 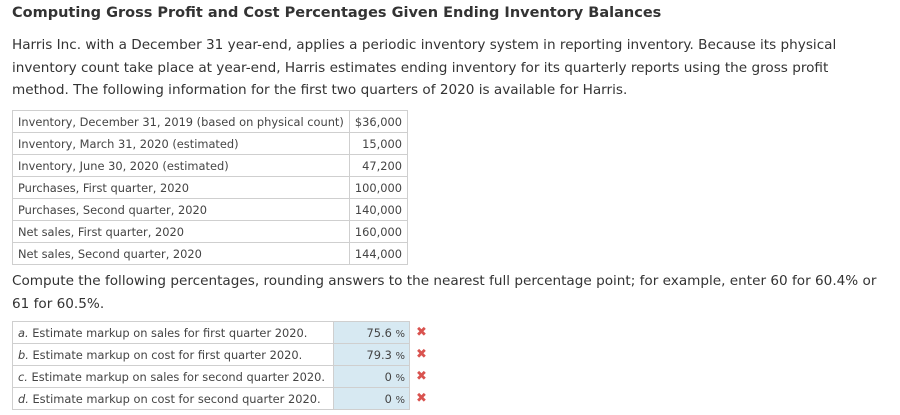 I want to click on question-letter: c., so click(x=23, y=376).